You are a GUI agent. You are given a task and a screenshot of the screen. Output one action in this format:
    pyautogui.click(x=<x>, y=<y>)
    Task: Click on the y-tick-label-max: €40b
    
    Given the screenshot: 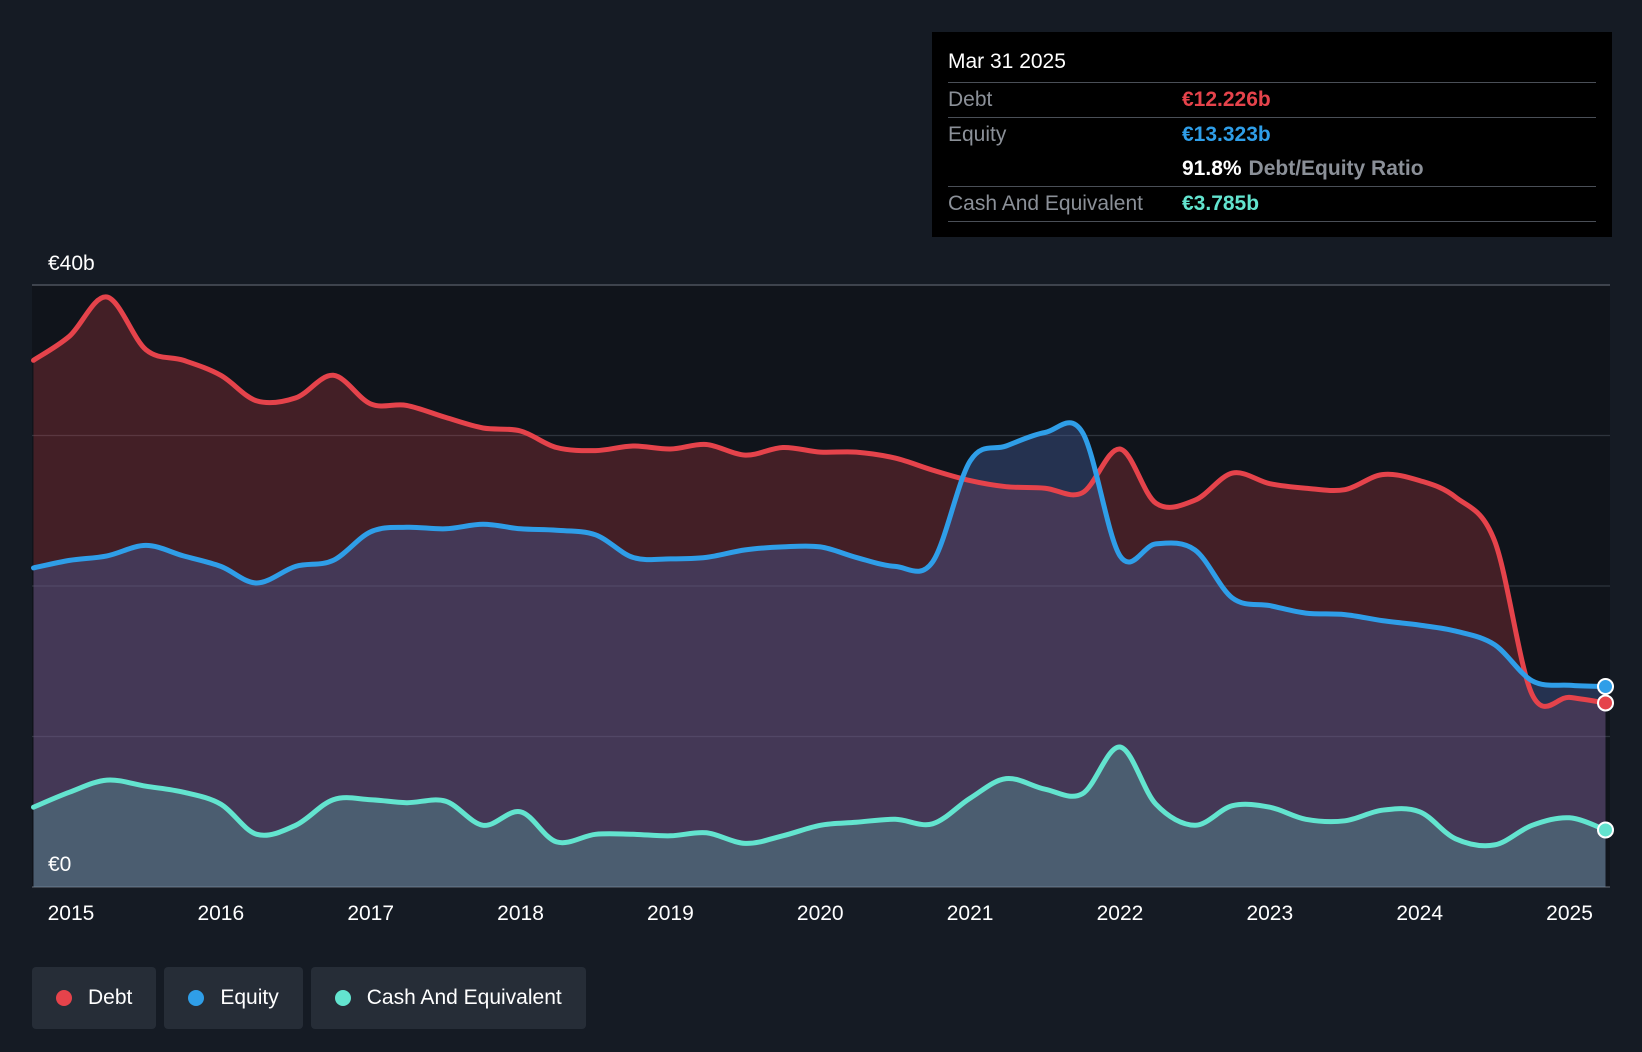 What is the action you would take?
    pyautogui.click(x=71, y=263)
    